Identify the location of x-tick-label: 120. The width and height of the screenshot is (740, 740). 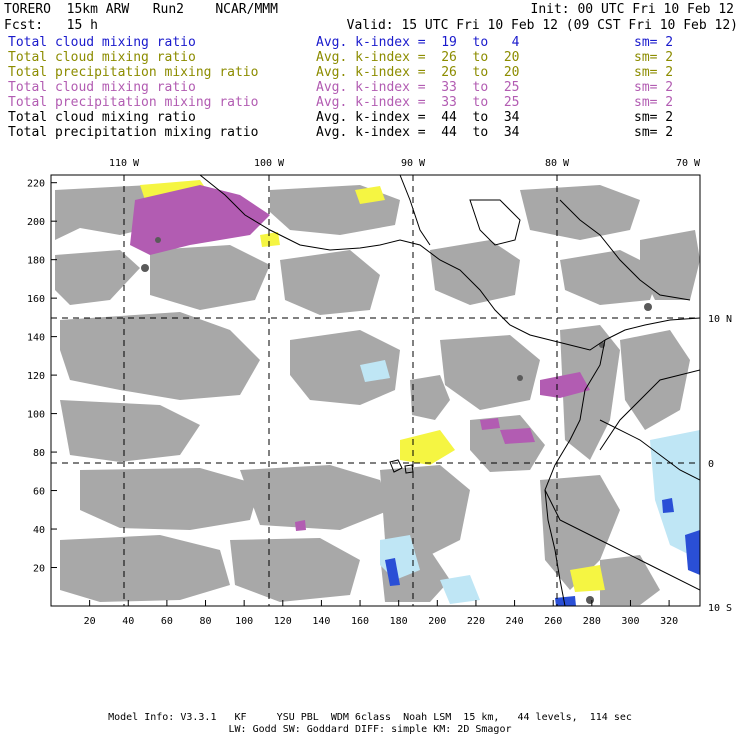
(283, 621).